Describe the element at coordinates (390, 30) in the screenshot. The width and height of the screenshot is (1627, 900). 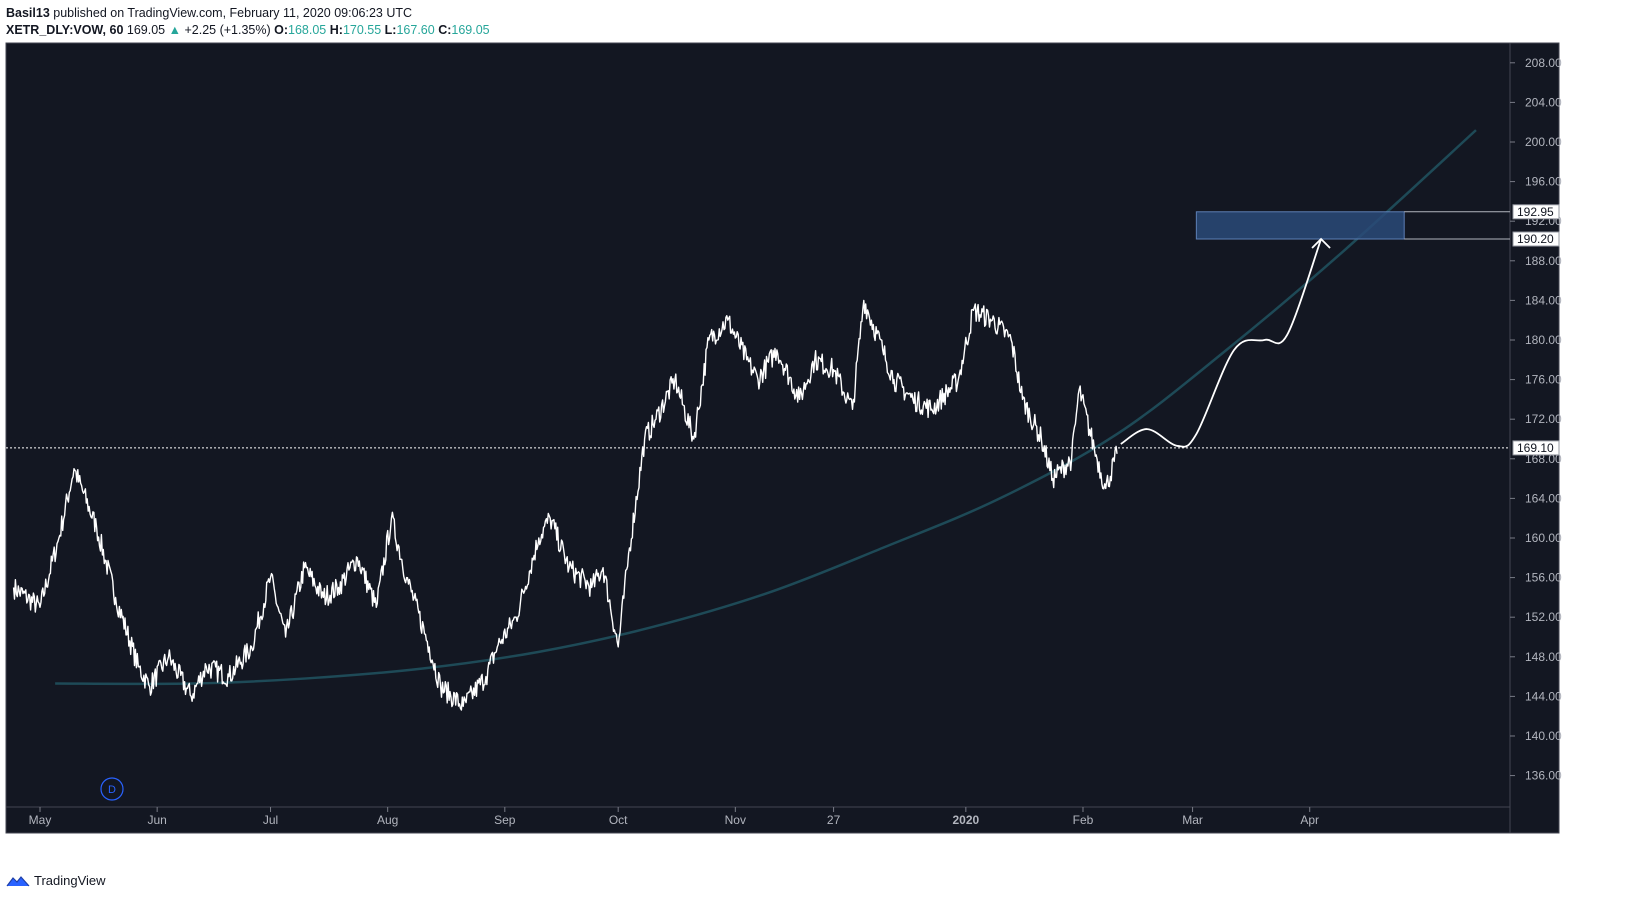
I see `low-label: L:` at that location.